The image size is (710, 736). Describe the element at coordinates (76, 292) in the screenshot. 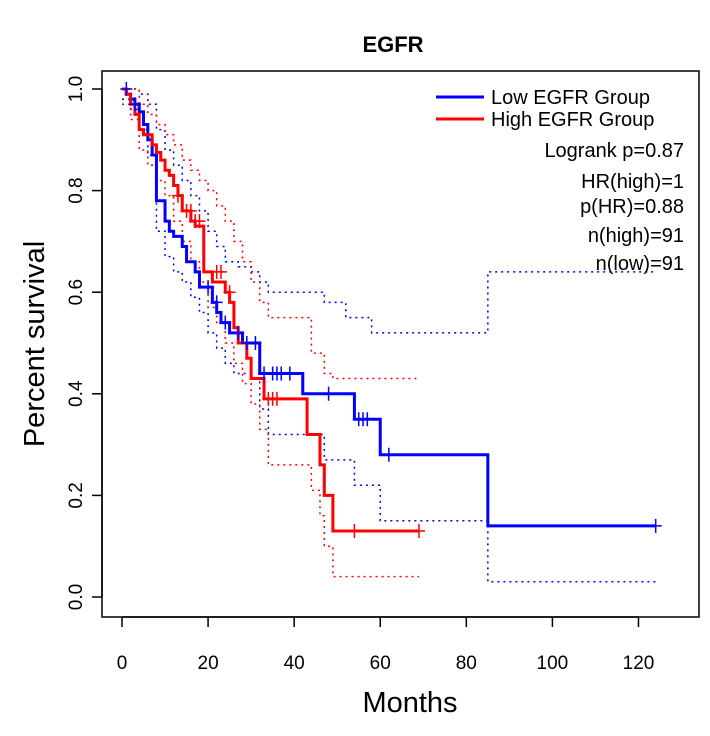

I see `y-tick-label: 0.6` at that location.